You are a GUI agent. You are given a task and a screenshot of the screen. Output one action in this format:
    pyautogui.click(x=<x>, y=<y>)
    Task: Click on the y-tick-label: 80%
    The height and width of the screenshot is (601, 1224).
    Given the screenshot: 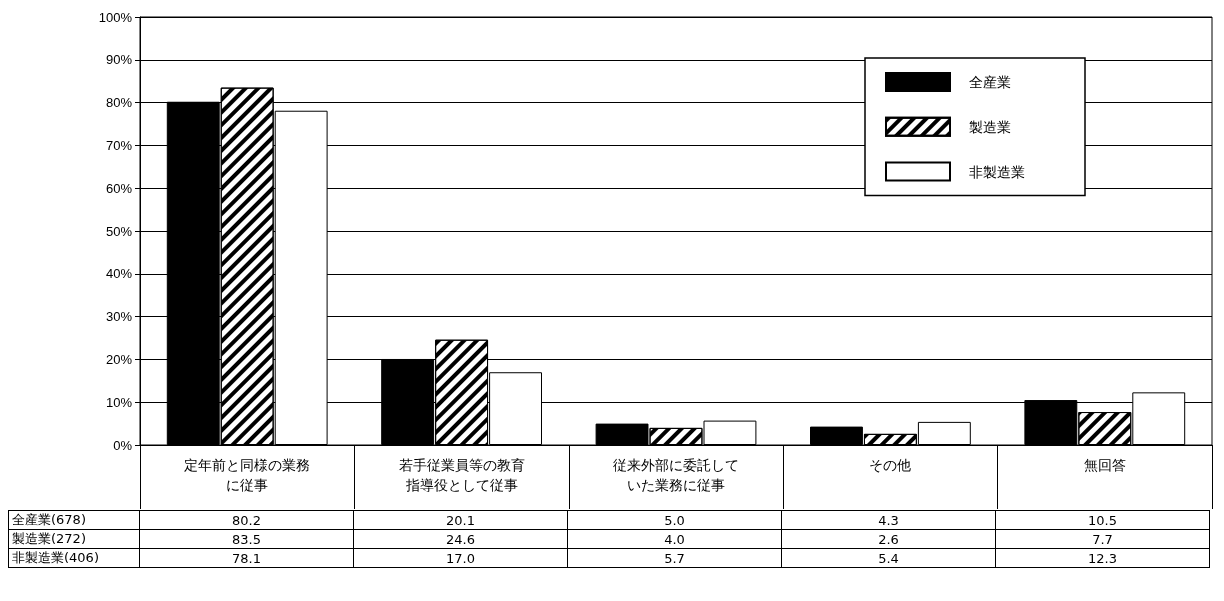 What is the action you would take?
    pyautogui.click(x=119, y=103)
    